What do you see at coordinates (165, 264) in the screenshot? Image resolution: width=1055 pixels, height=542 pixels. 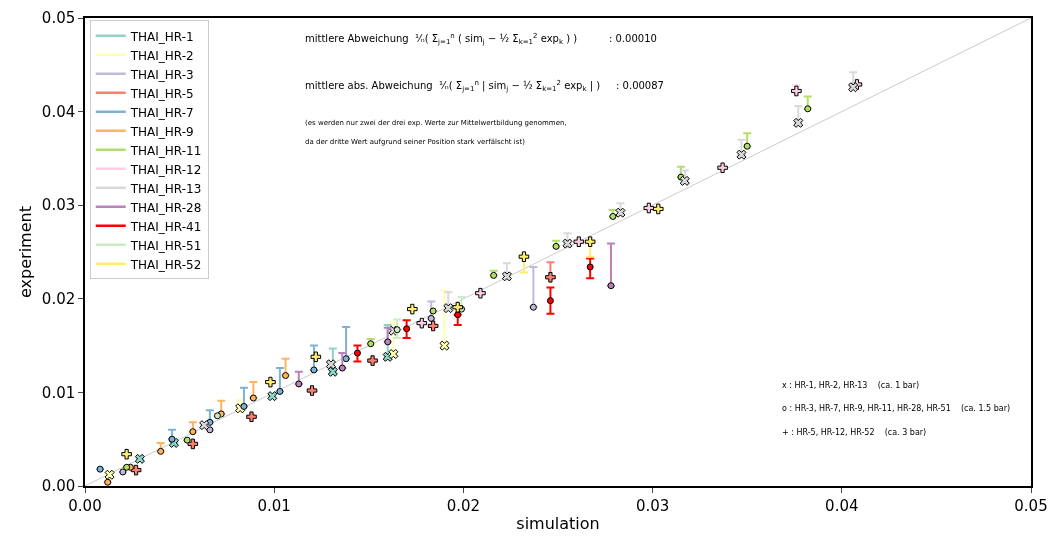 I see `legend-label: THAI_HR-52` at bounding box center [165, 264].